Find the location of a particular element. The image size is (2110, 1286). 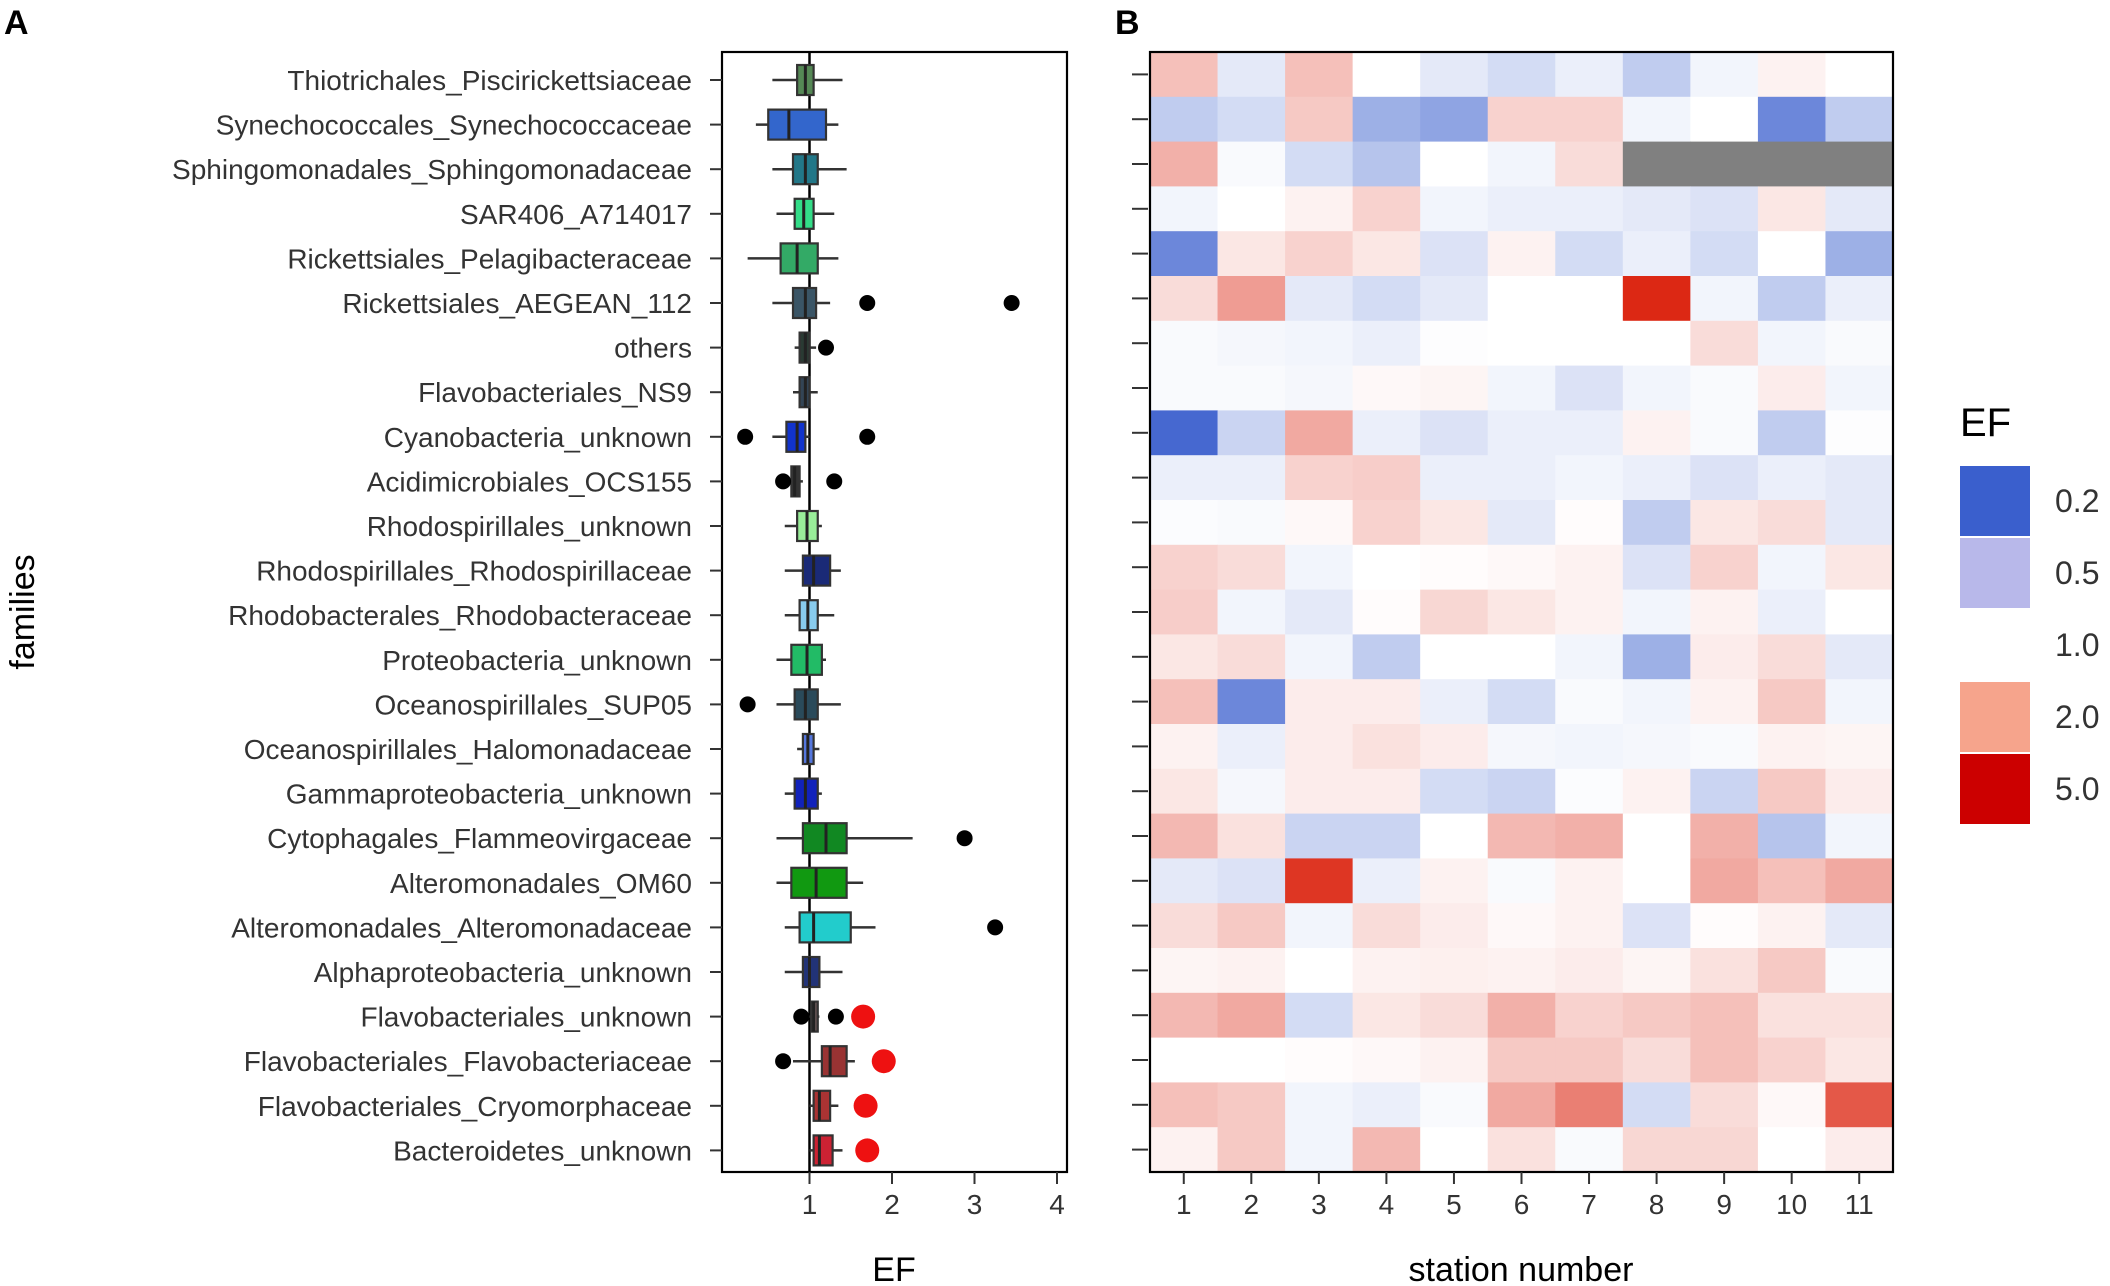

family-label: Rhodospirillales_Rhodospirillaceae is located at coordinates (474, 571).